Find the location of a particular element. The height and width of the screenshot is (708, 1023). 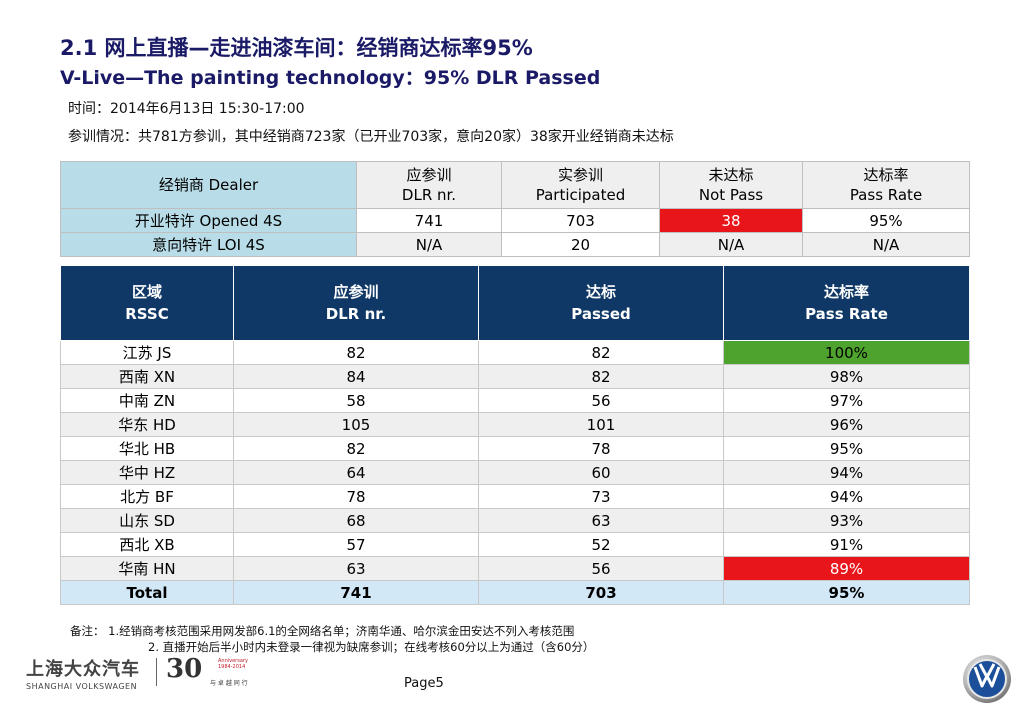

pass-rate-cell: 93% is located at coordinates (846, 520).